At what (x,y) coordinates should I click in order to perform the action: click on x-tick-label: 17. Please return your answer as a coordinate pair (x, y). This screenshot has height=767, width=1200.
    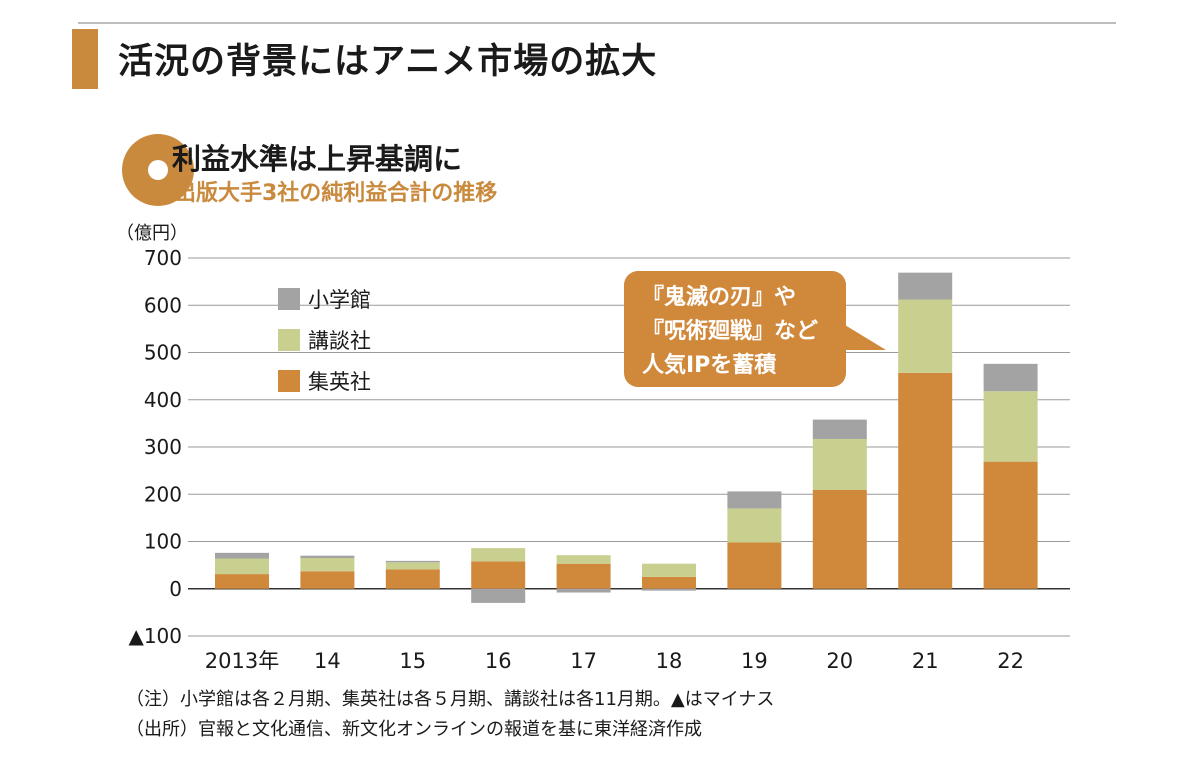
    Looking at the image, I should click on (583, 661).